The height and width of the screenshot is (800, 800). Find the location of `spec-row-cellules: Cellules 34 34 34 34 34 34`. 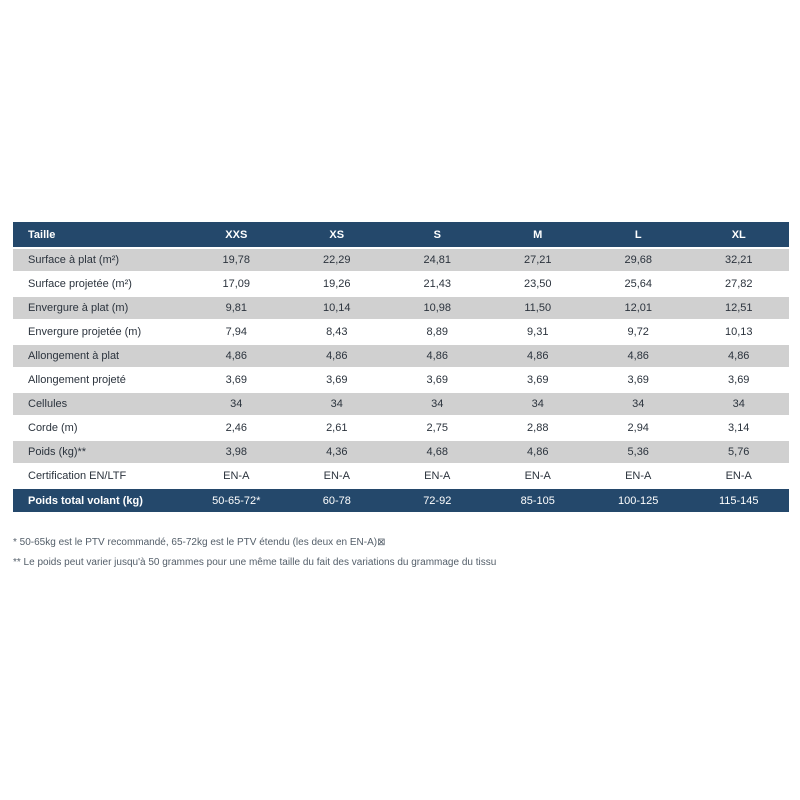

spec-row-cellules: Cellules 34 34 34 34 34 34 is located at coordinates (401, 404).